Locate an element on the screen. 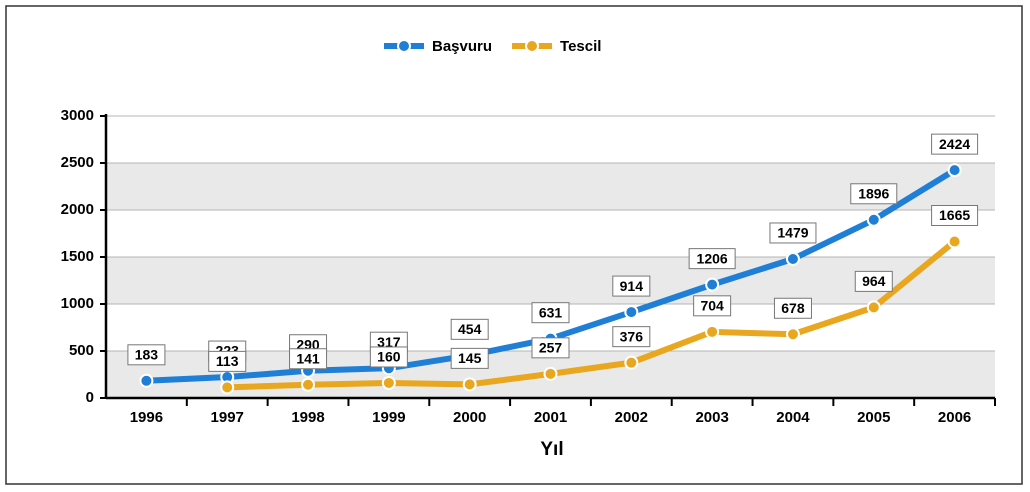 Image resolution: width=1030 pixels, height=492 pixels. data-label: 631 is located at coordinates (551, 312).